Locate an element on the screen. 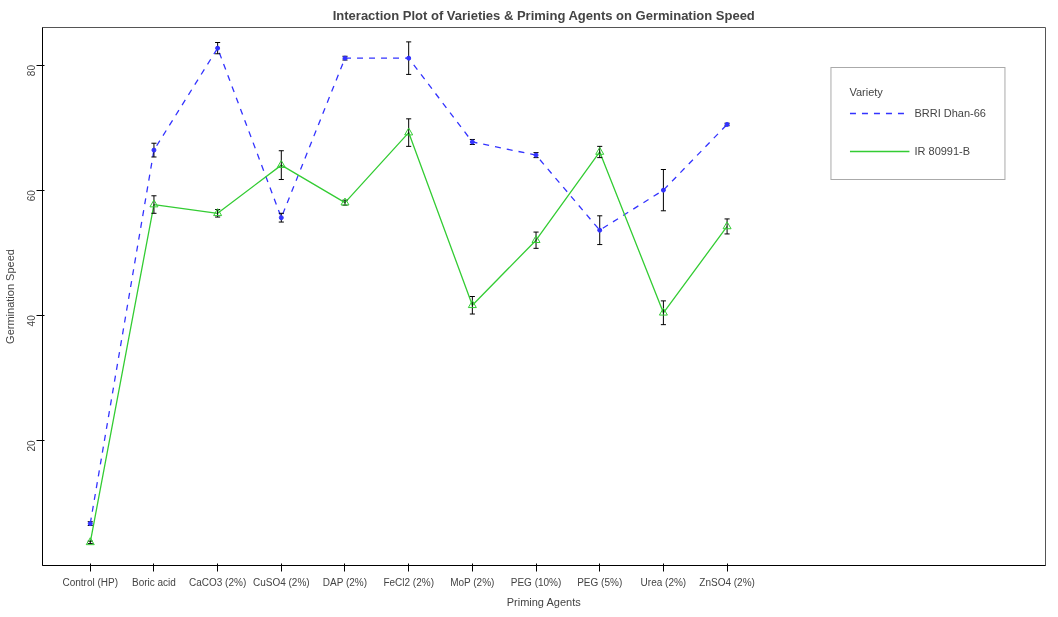  x-tick-label: ZnSO4 (2%) is located at coordinates (727, 582).